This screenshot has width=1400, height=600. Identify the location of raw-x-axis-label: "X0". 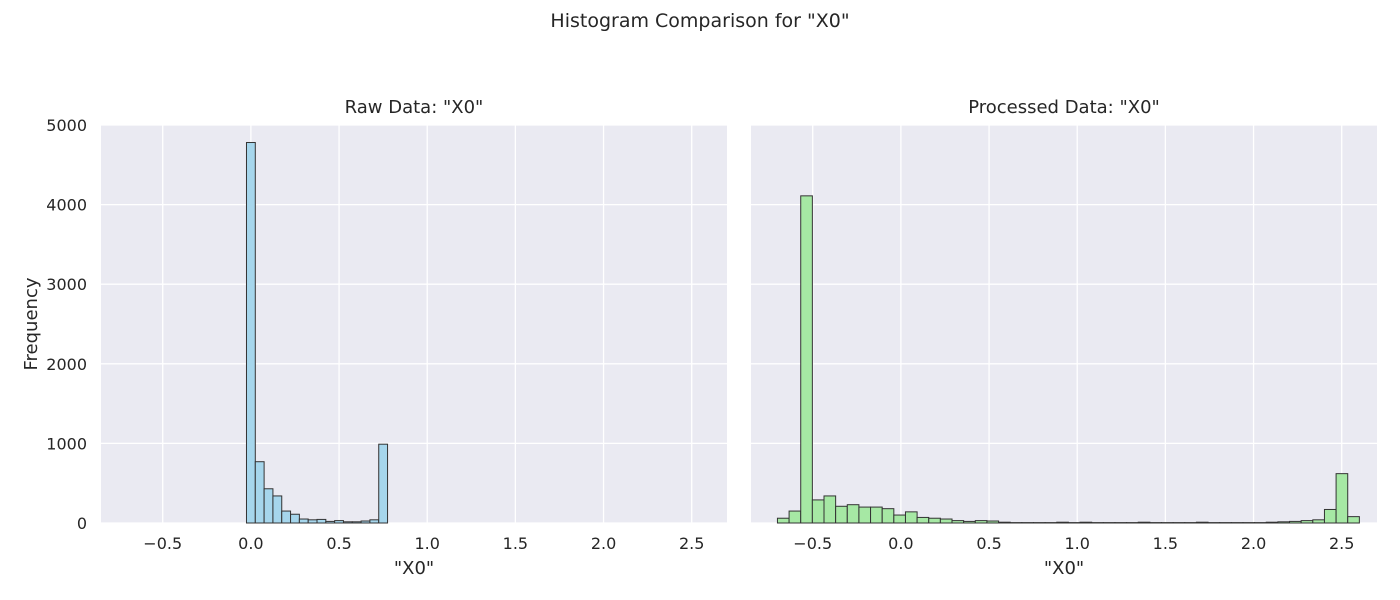
(414, 568).